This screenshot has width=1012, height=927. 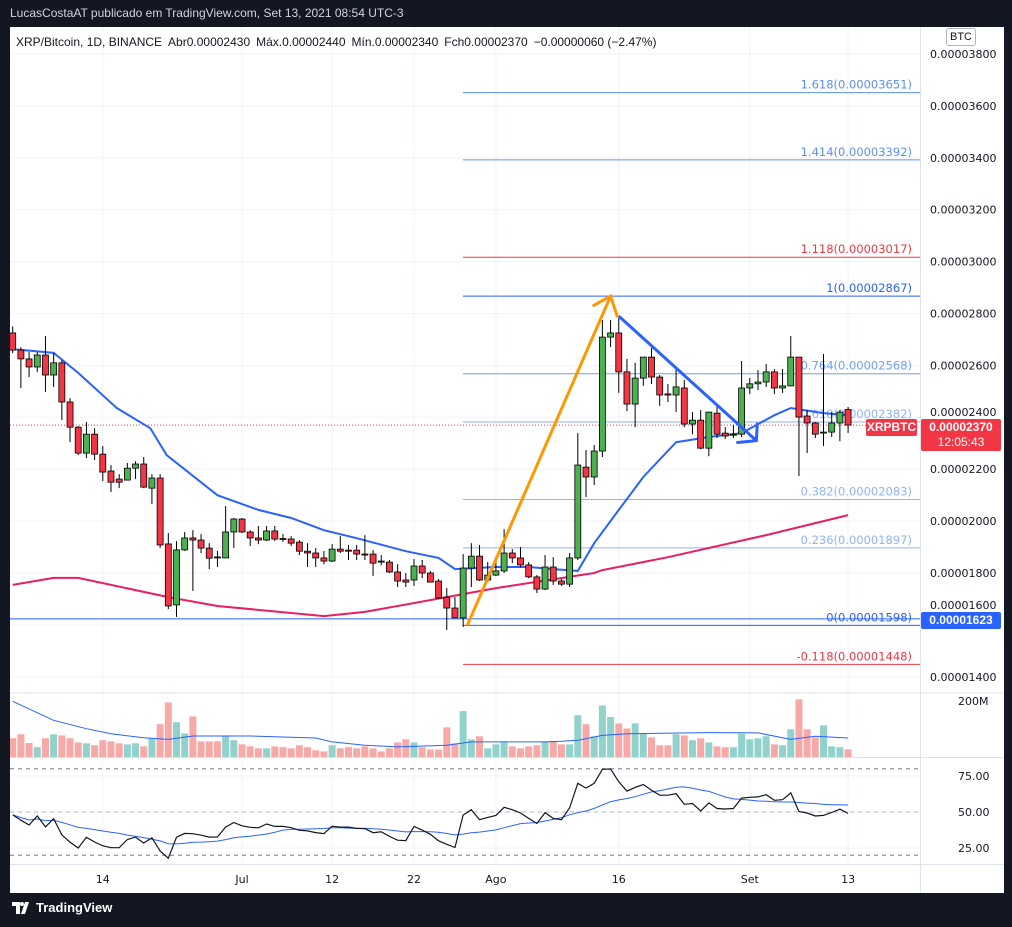 What do you see at coordinates (62, 907) in the screenshot?
I see `tradingview-logo: TradingView` at bounding box center [62, 907].